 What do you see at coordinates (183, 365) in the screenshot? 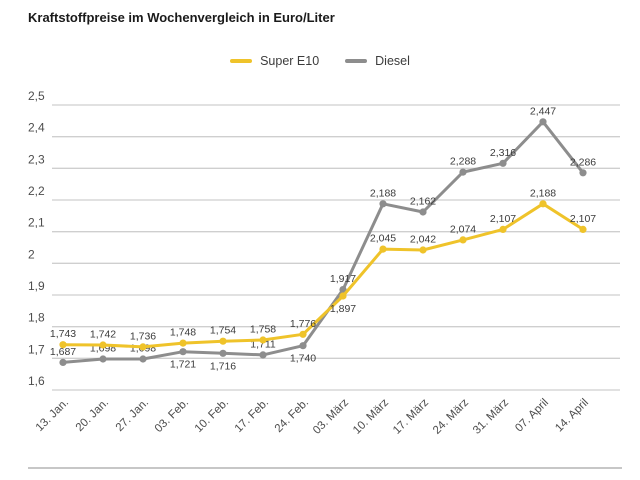
I see `data-label: 1,721` at bounding box center [183, 365].